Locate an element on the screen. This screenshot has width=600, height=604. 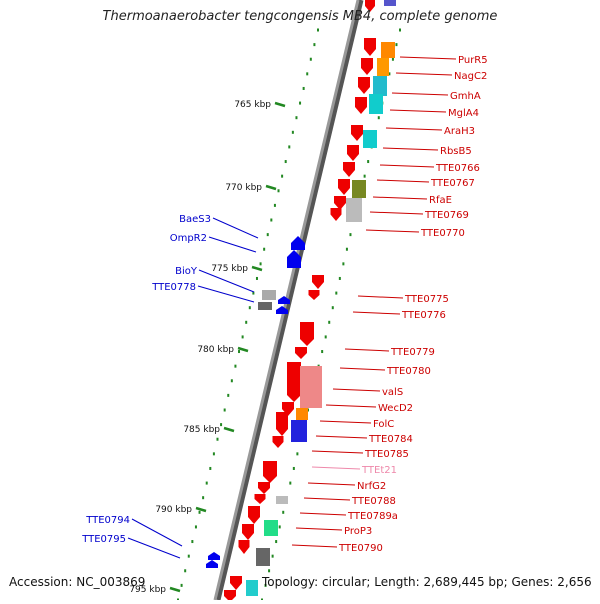
right-gene-label: TTE0767 is located at coordinates (452, 183).